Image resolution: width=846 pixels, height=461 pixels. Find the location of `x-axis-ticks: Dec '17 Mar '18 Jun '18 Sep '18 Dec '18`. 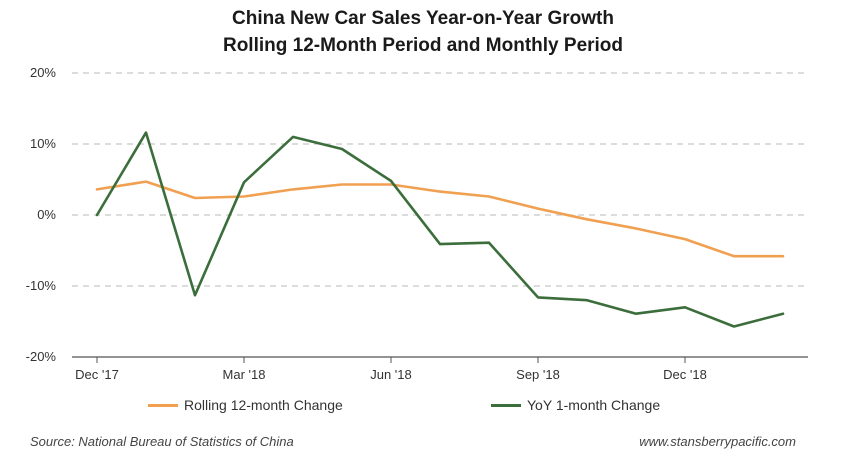

x-axis-ticks: Dec '17 Mar '18 Jun '18 Sep '18 Dec '18 is located at coordinates (391, 374).